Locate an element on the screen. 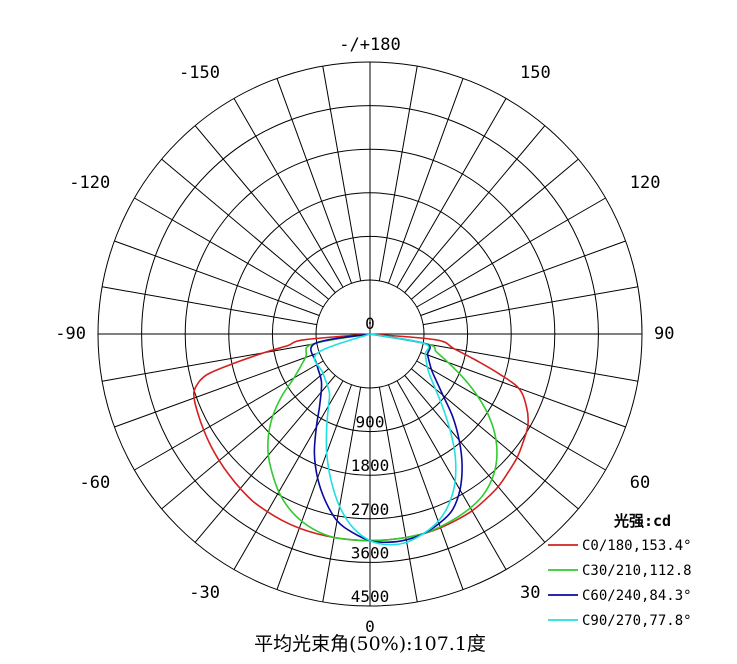 This screenshot has width=737, height=664. legend-title: 光强:cd is located at coordinates (642, 521).